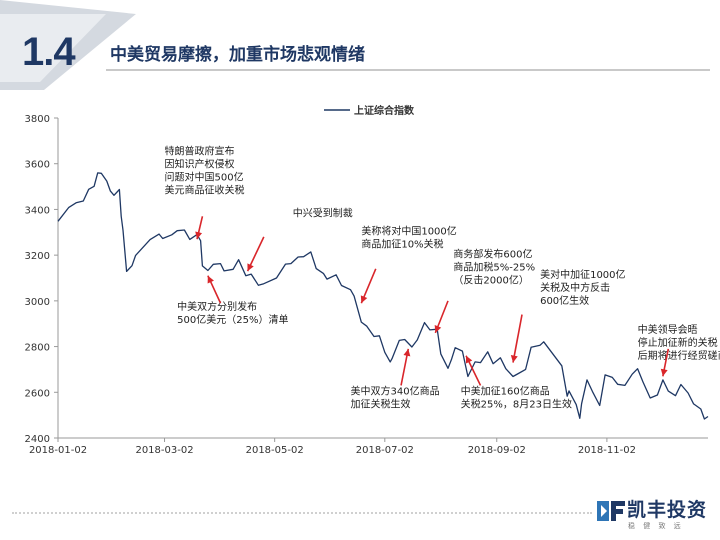 The width and height of the screenshot is (720, 540). Describe the element at coordinates (611, 511) in the screenshot. I see `company-logo-icon` at that location.